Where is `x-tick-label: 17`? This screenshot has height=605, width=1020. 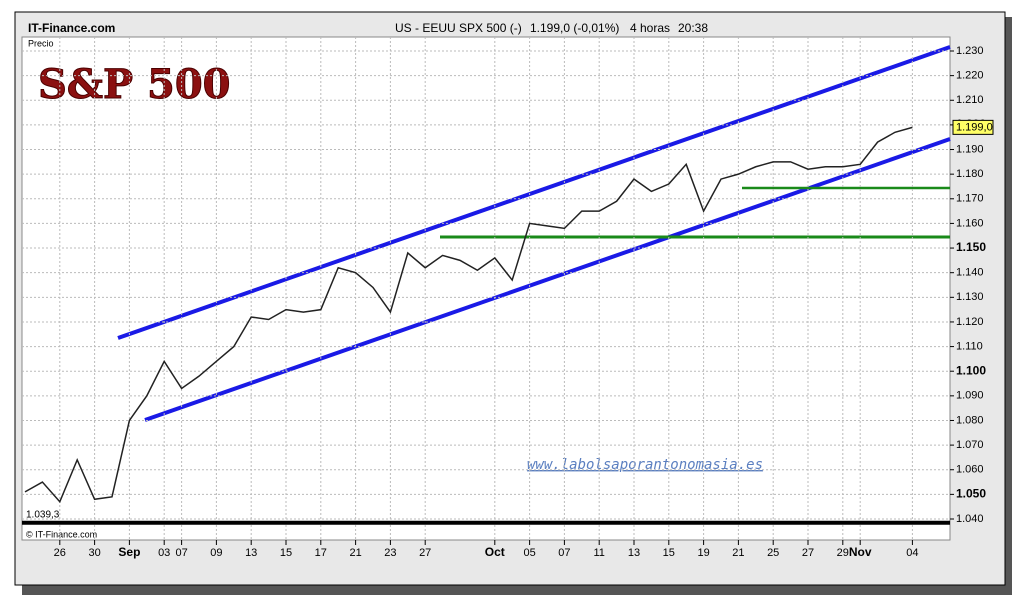 x-tick-label: 17 is located at coordinates (321, 553).